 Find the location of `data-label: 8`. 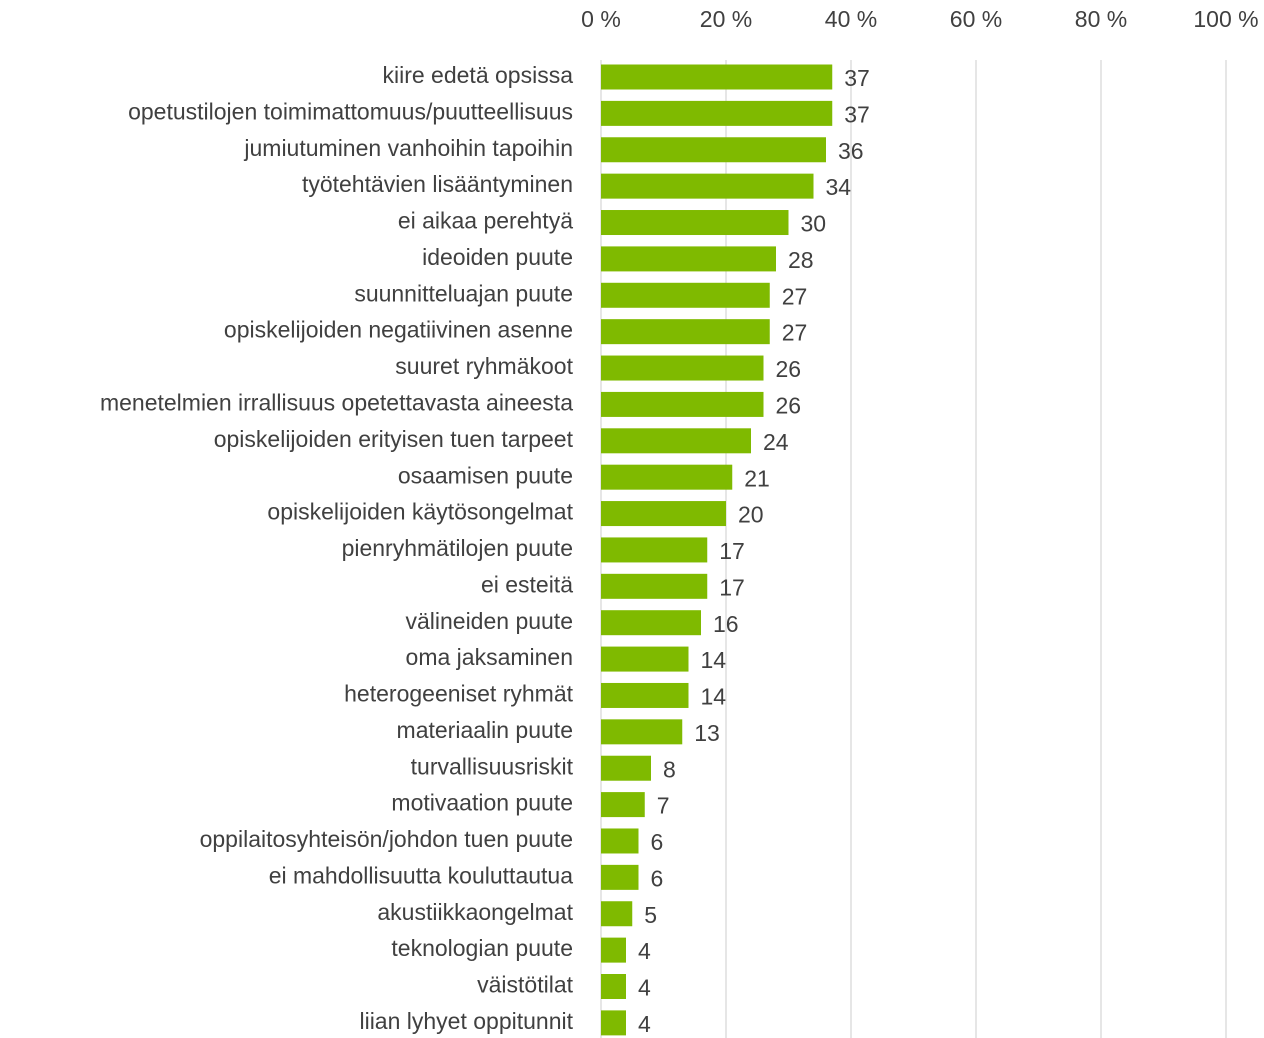

data-label: 8 is located at coordinates (669, 769).